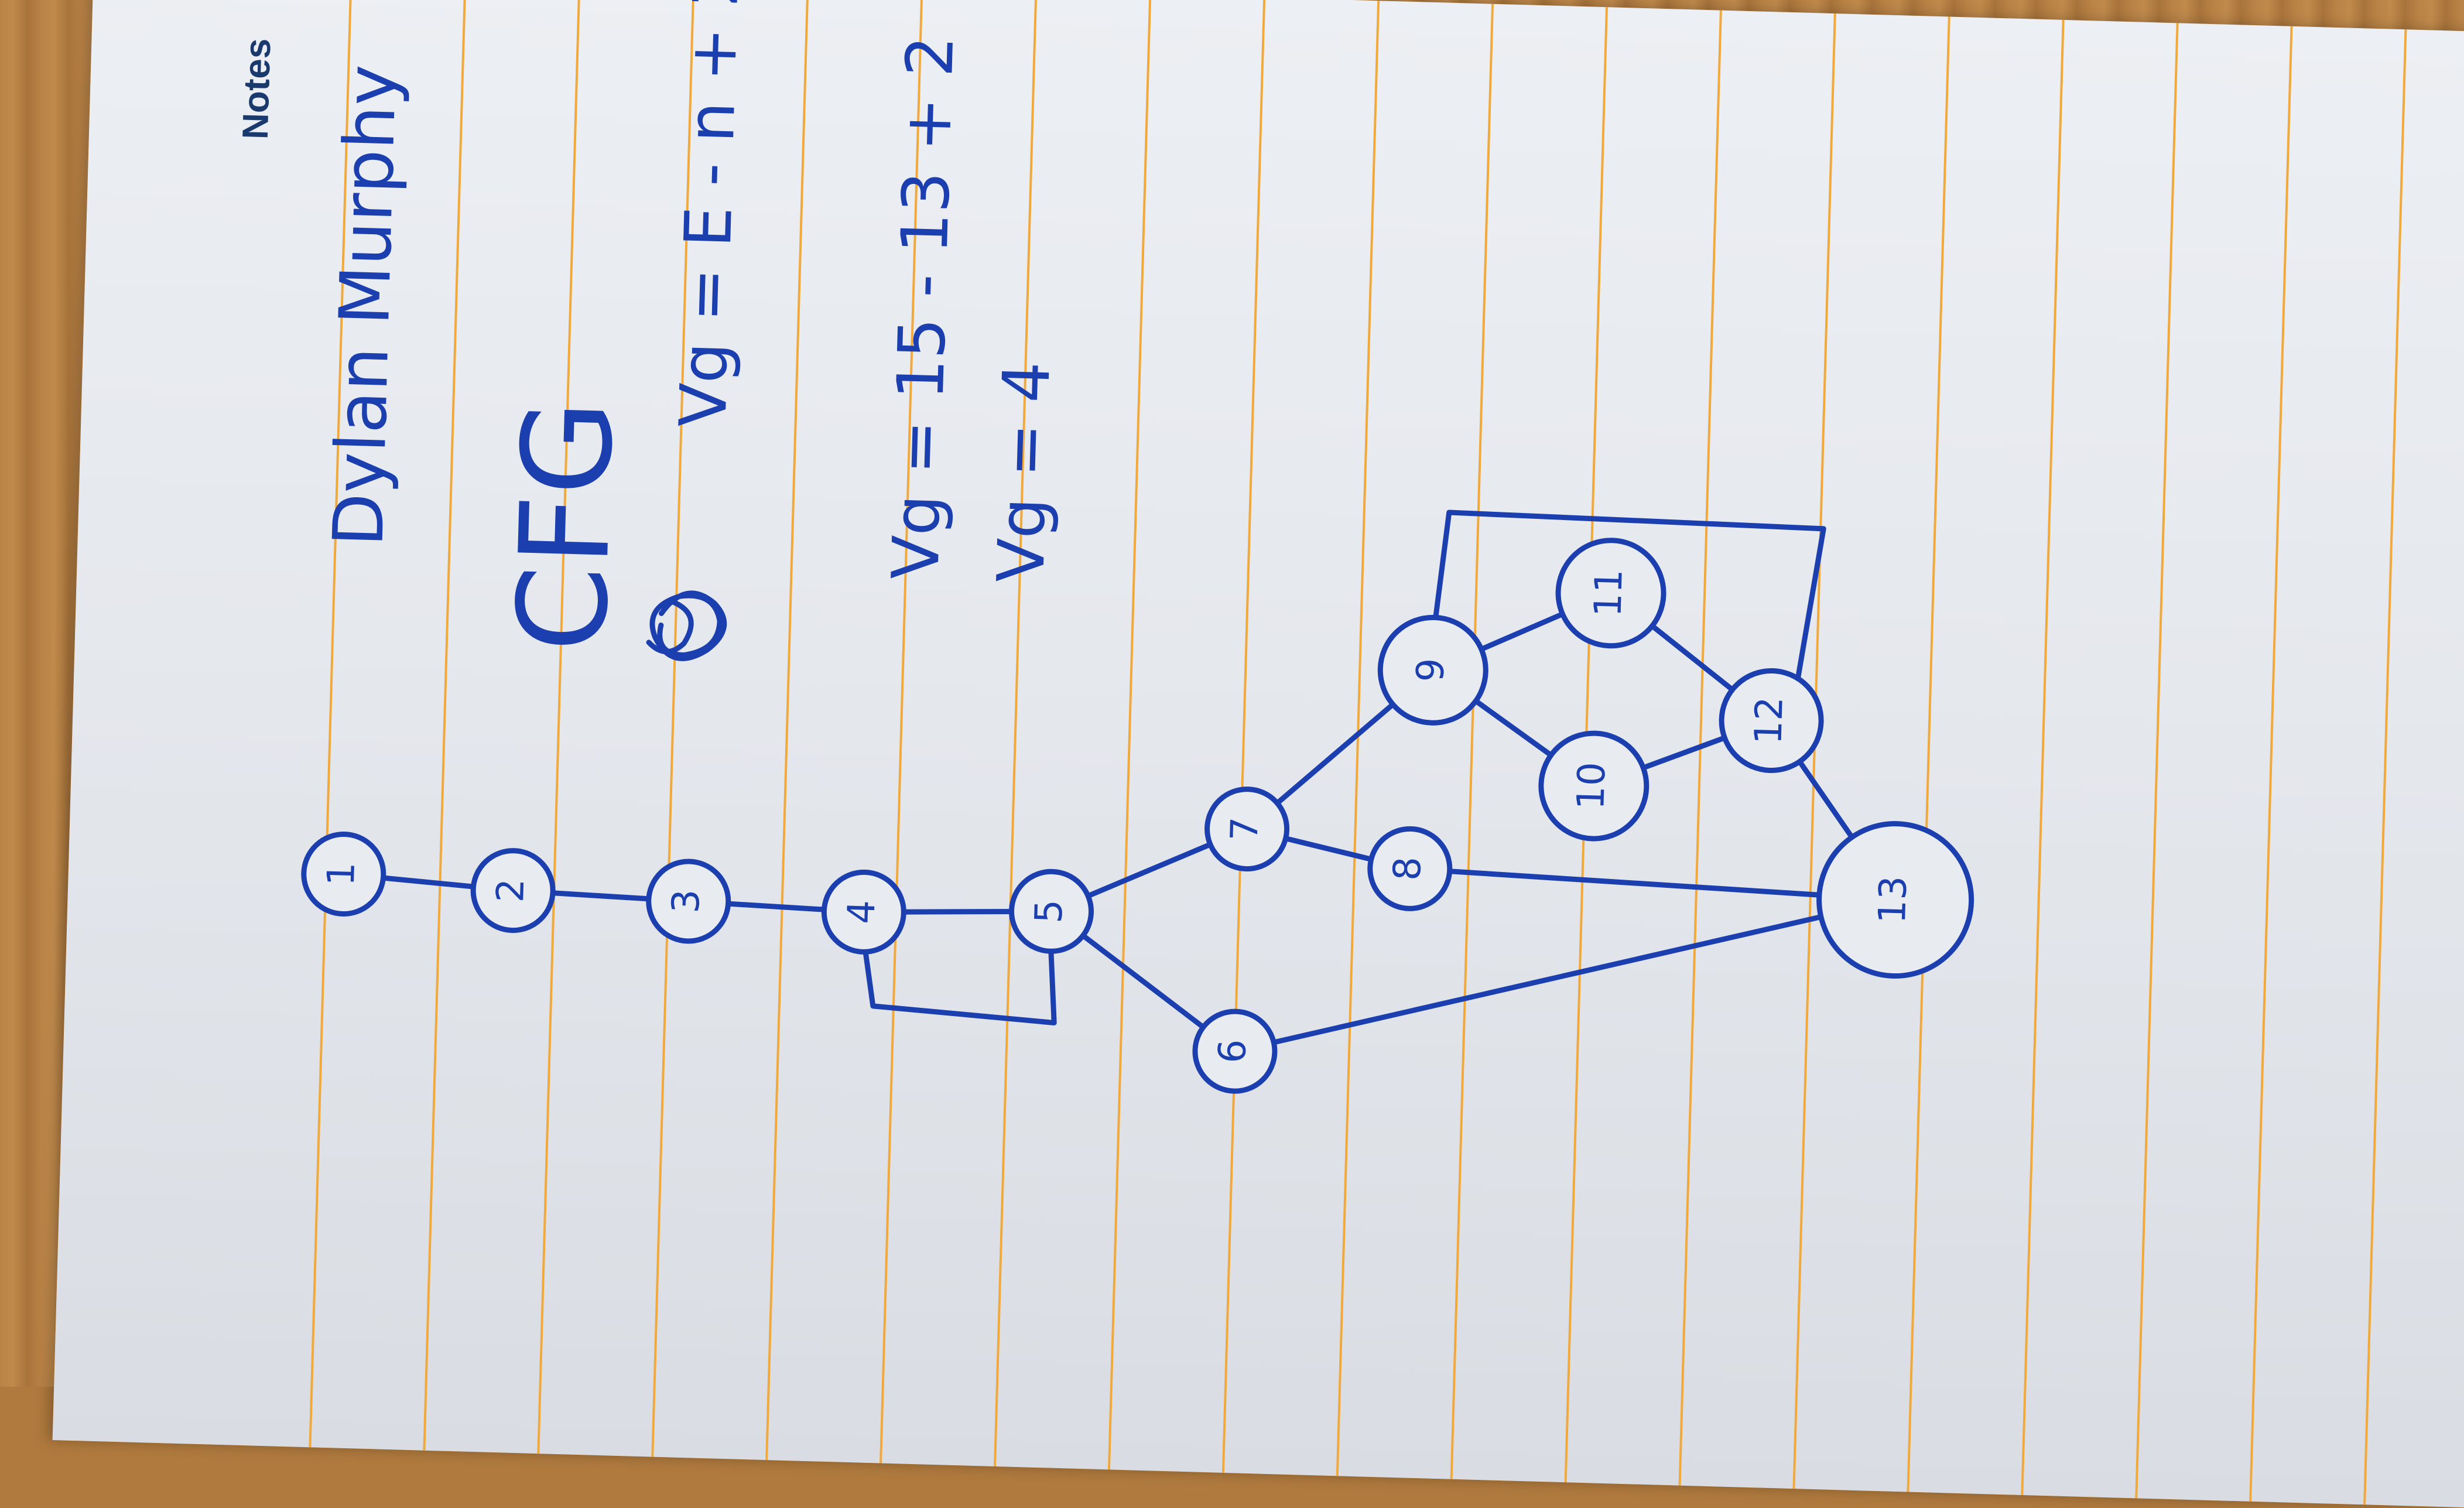 The image size is (2464, 1508). I want to click on node-2-circle, so click(513, 890).